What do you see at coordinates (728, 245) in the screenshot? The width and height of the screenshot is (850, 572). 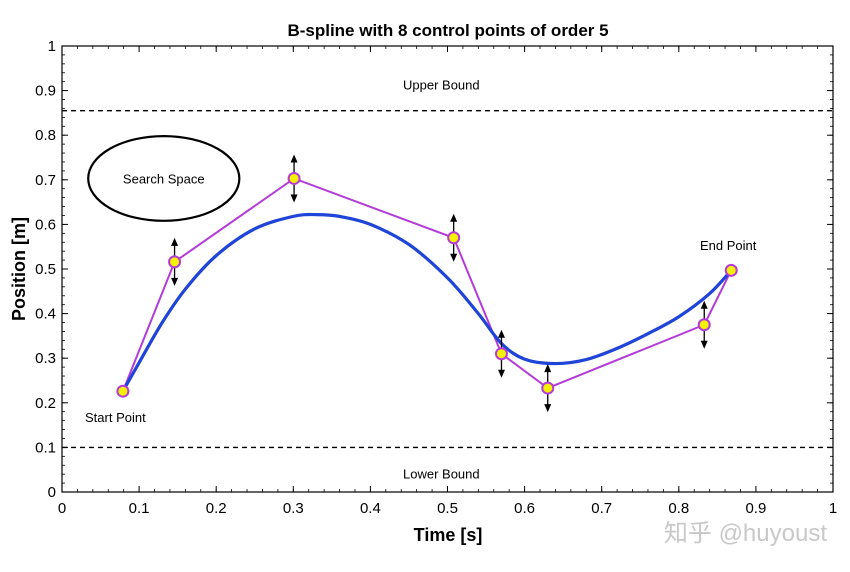 I see `end-point-label: End Point` at bounding box center [728, 245].